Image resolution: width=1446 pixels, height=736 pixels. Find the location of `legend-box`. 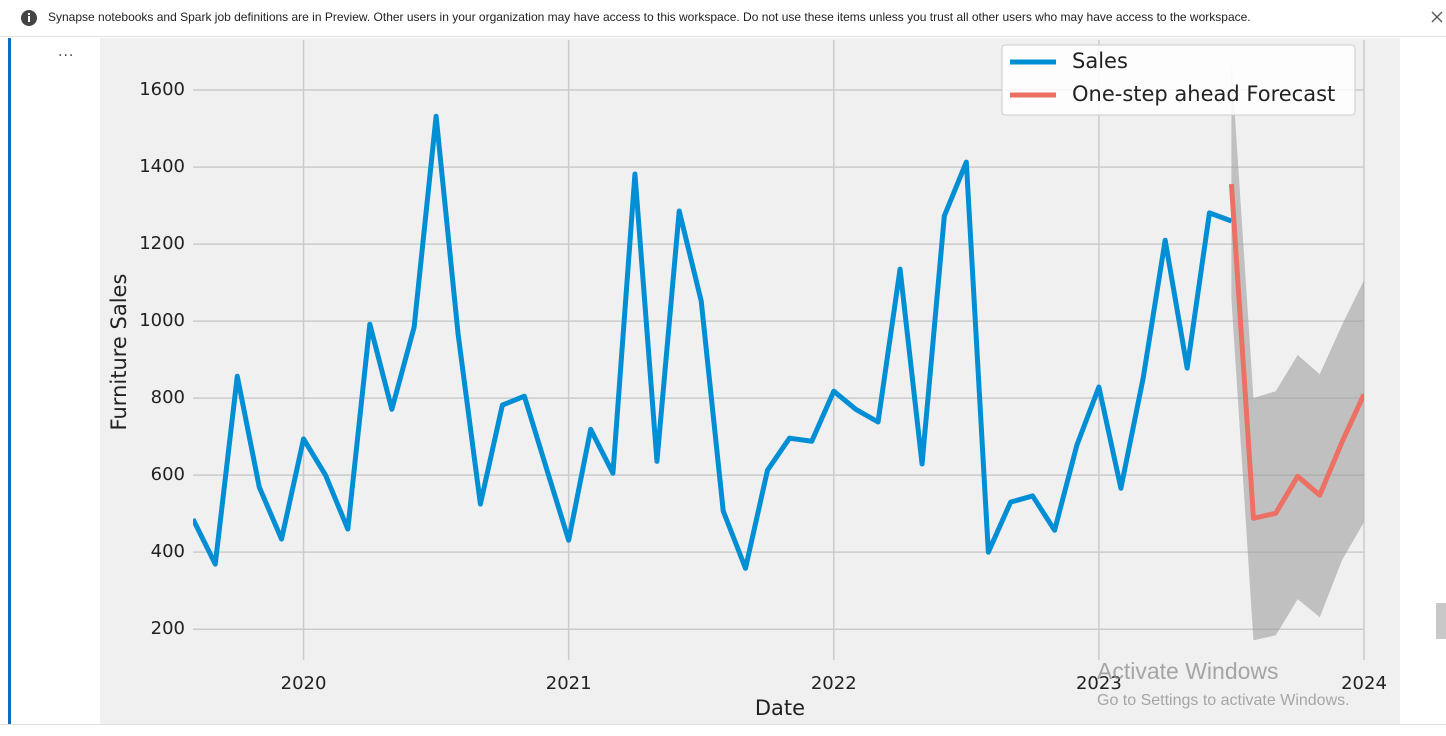

legend-box is located at coordinates (1178, 80).